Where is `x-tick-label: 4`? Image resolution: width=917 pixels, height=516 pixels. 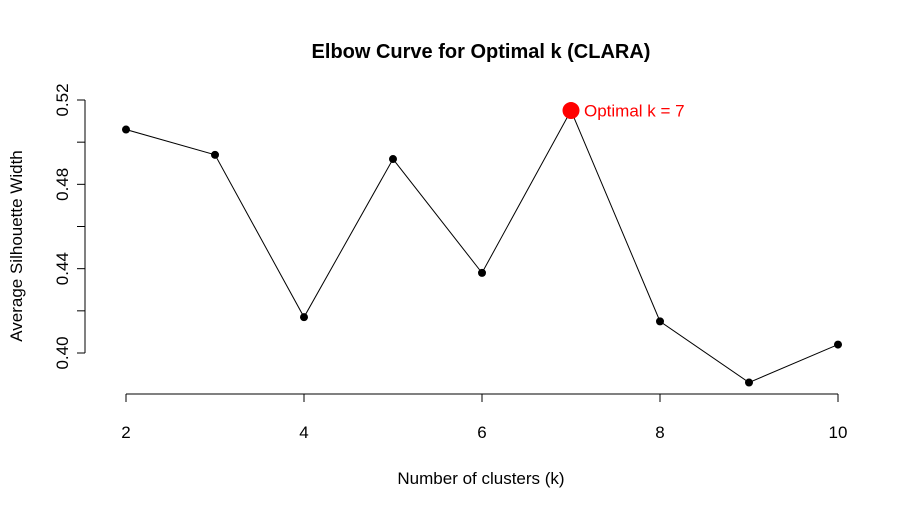
x-tick-label: 4 is located at coordinates (303, 432).